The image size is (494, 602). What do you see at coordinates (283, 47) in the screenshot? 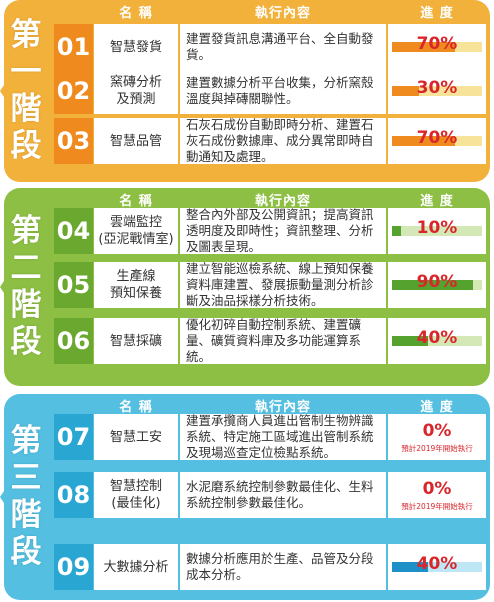
I see `item-content: 建置發貨訊息溝通平台、全自動發貨。` at bounding box center [283, 47].